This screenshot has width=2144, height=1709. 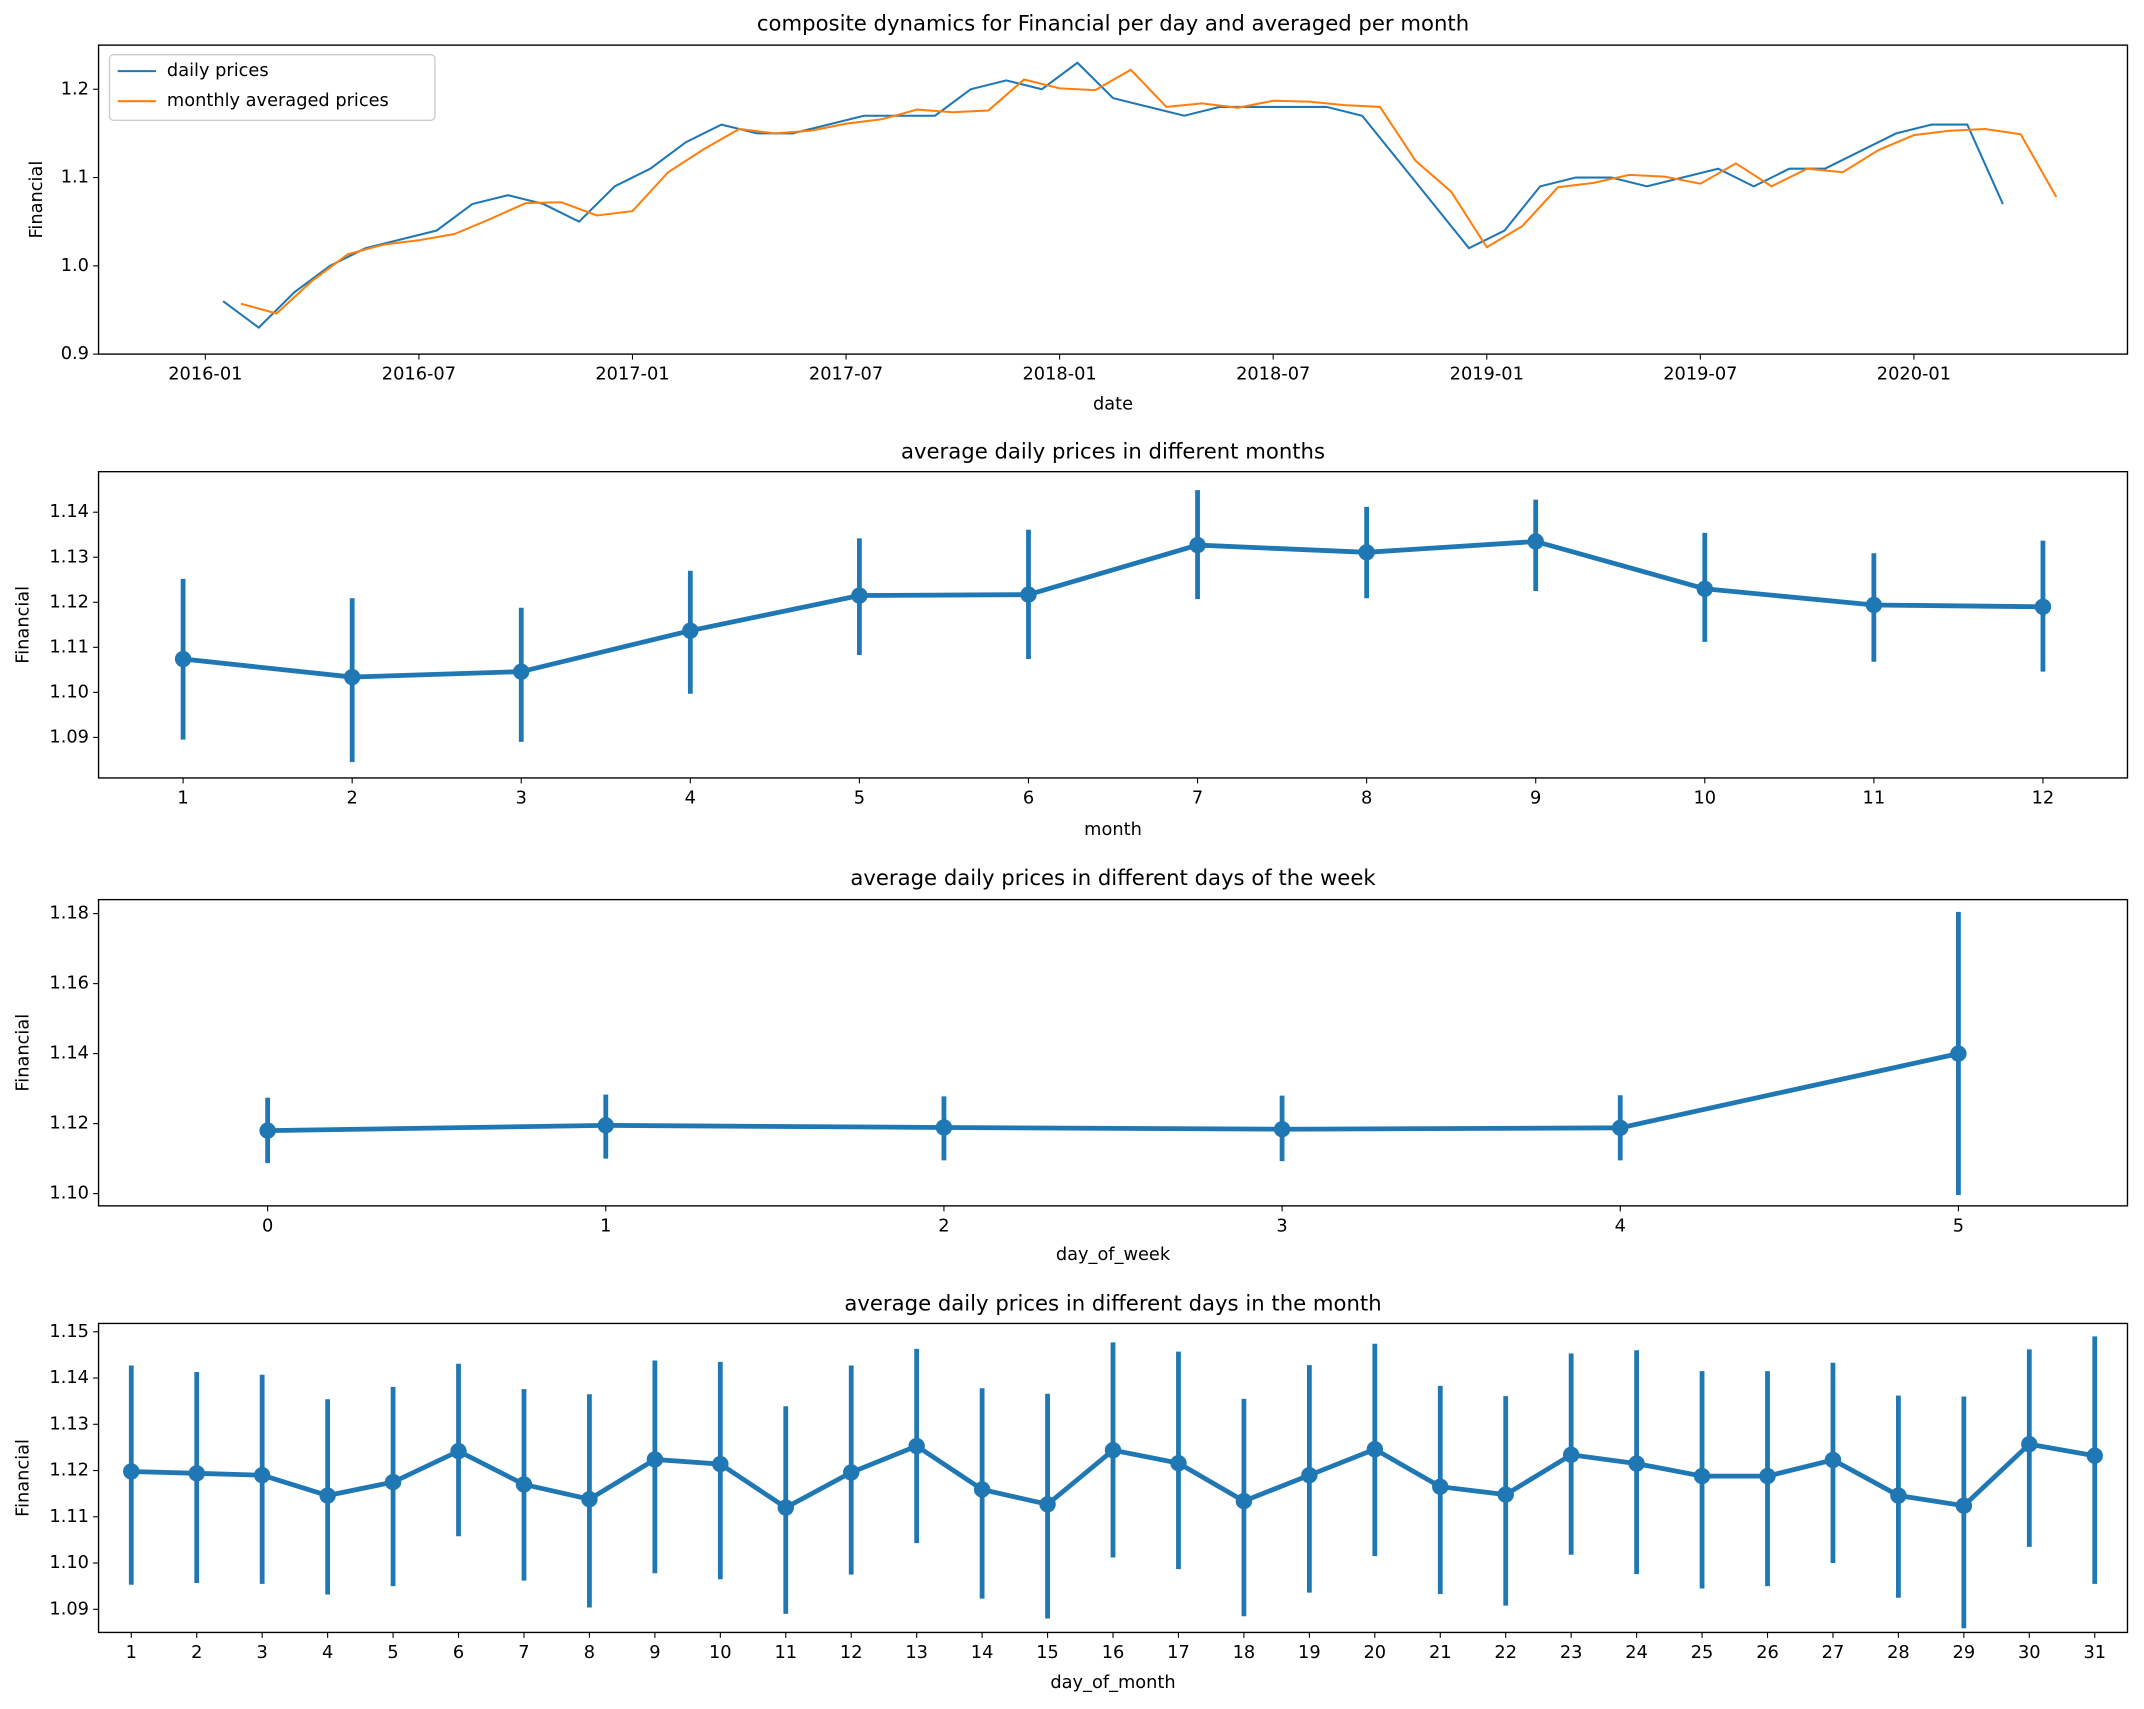 I want to click on x-tick-label: 31, so click(x=2094, y=1653).